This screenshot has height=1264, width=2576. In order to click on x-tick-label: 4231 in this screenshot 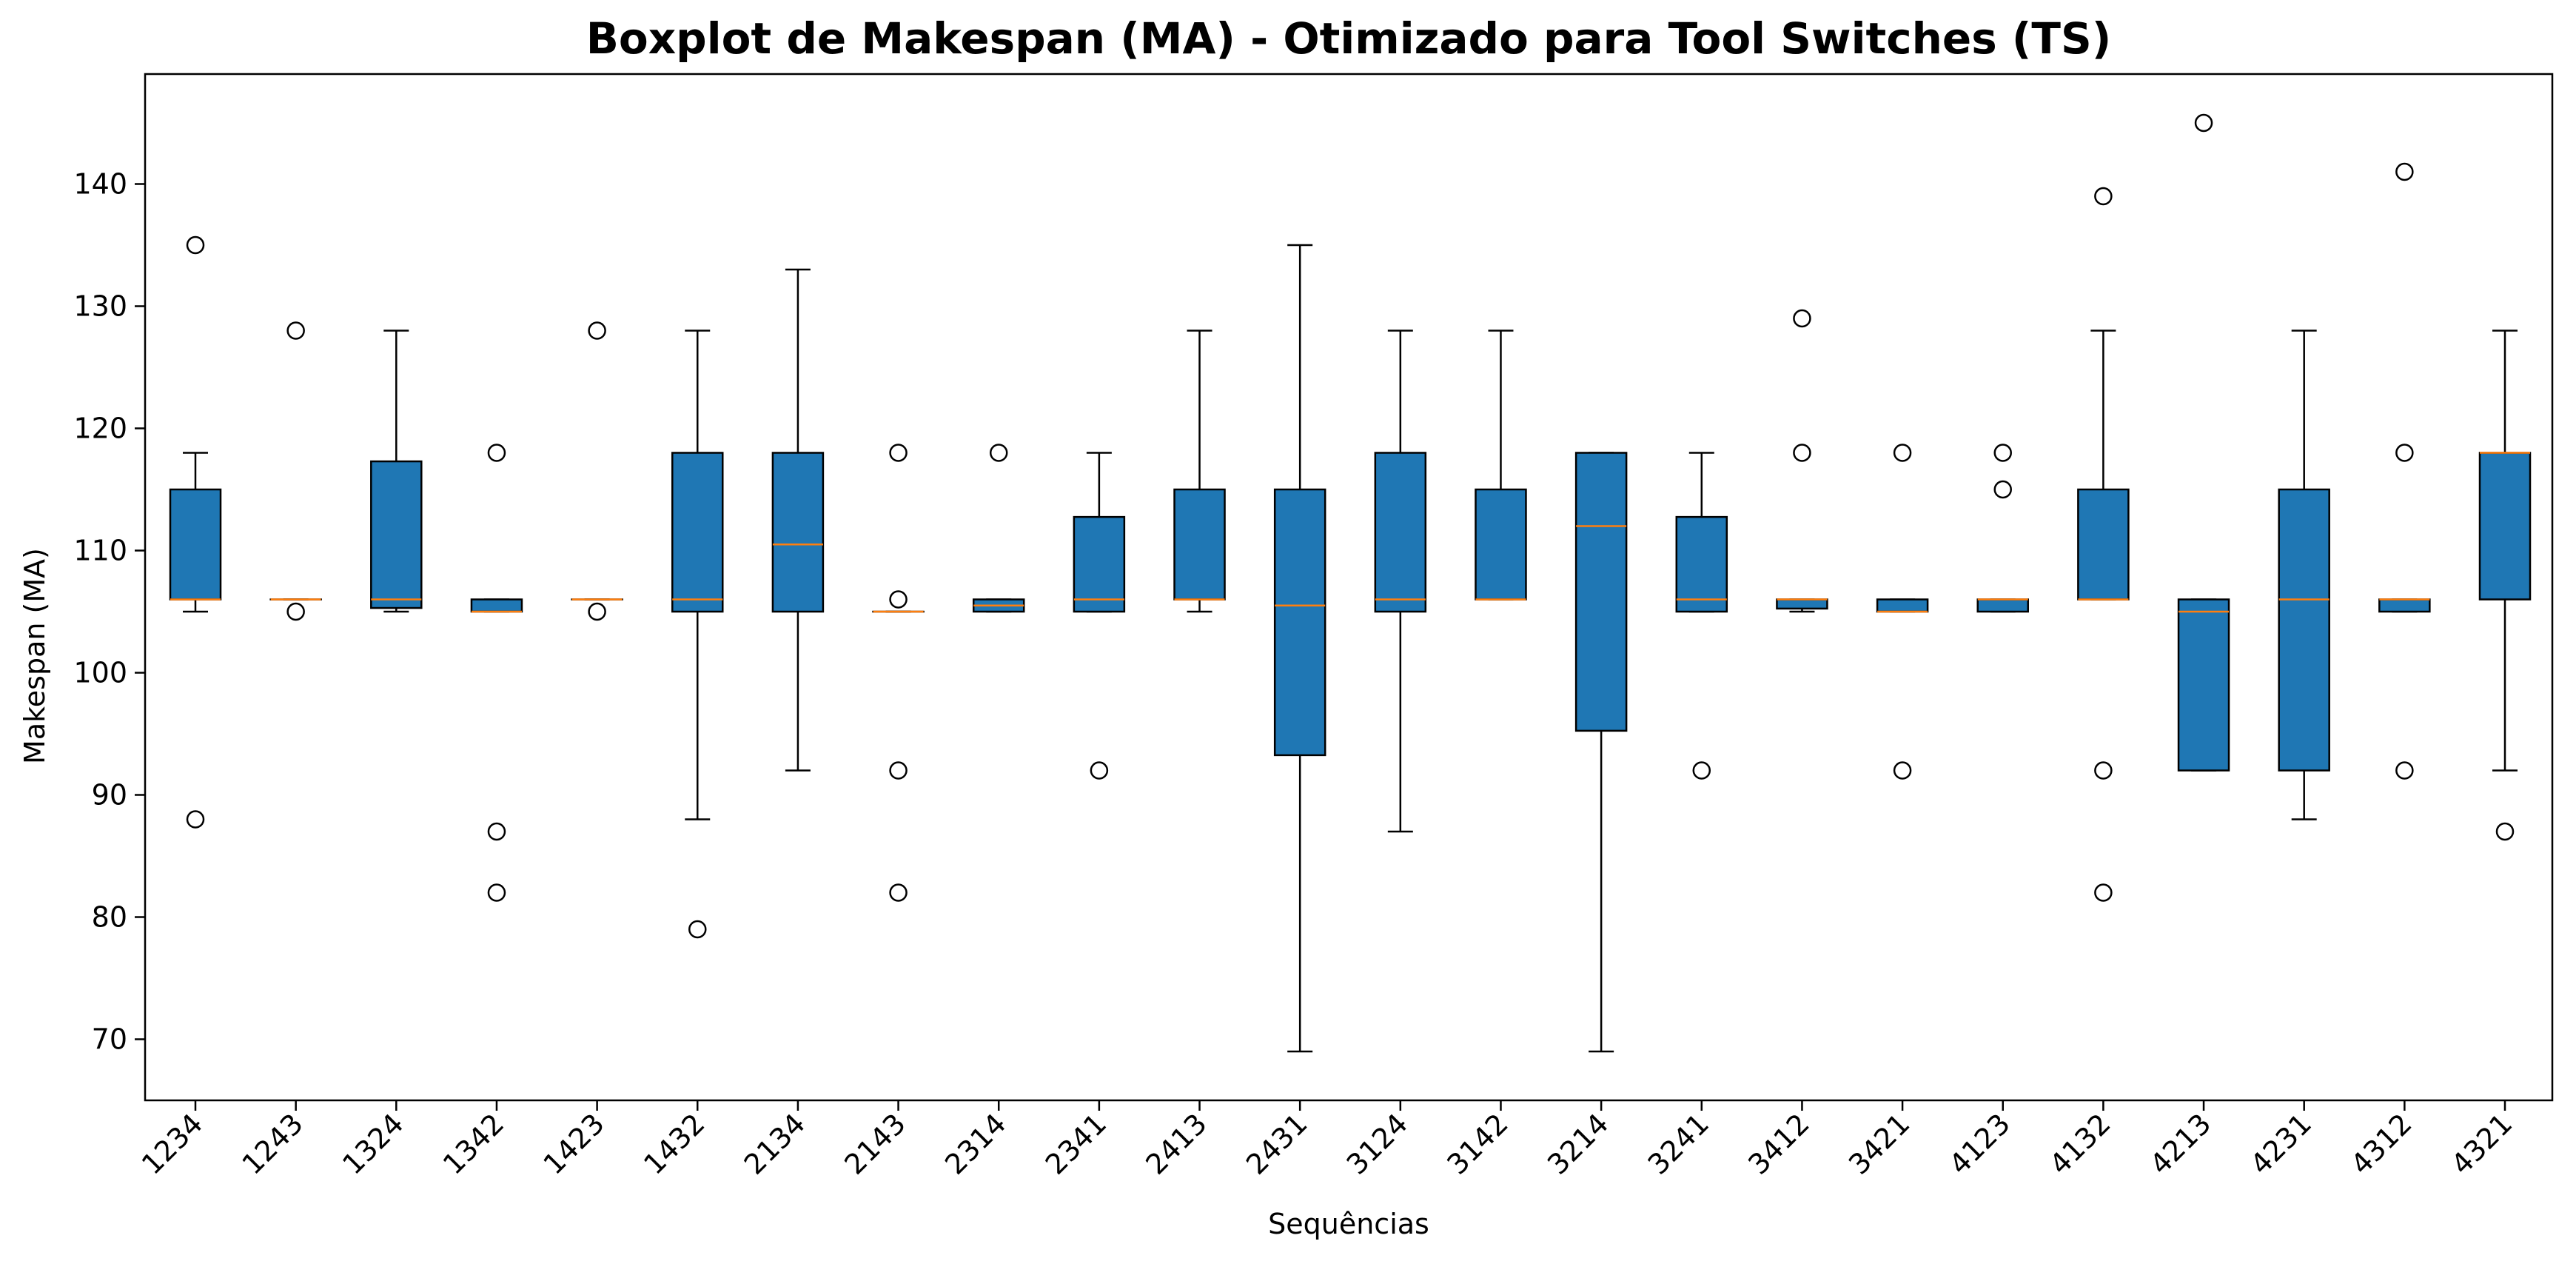, I will do `click(2281, 1144)`.